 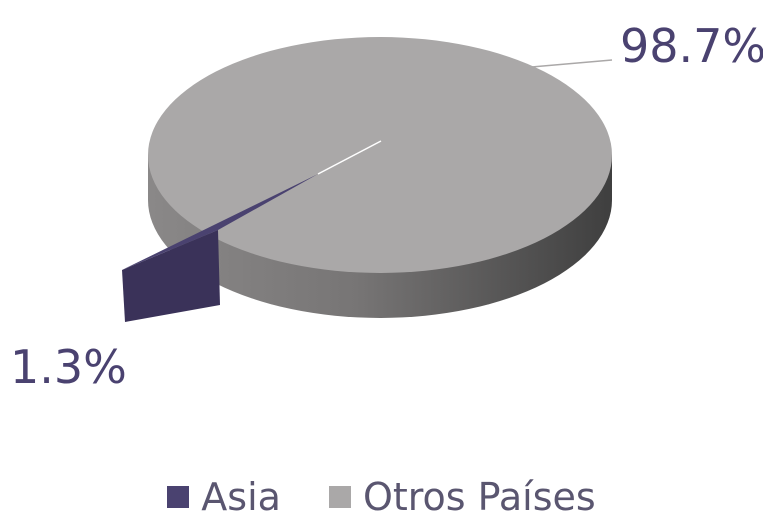 I want to click on legend-swatch-asia, so click(x=178, y=497).